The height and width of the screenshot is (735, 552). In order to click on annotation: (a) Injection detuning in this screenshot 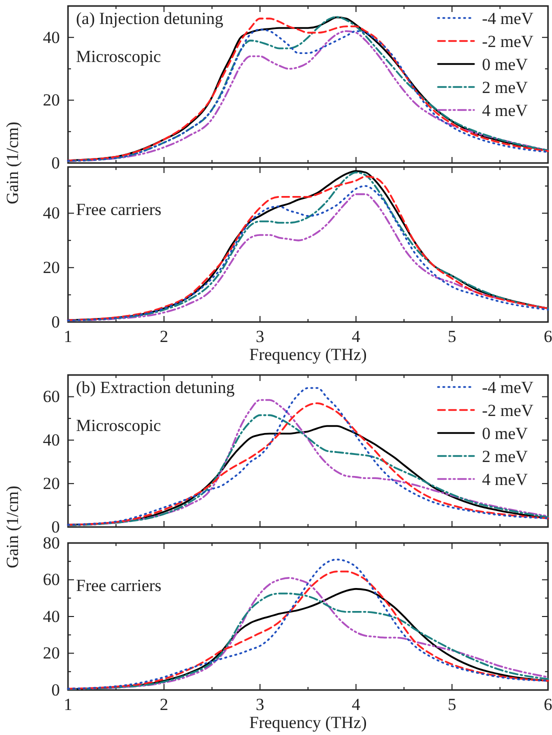, I will do `click(150, 18)`.